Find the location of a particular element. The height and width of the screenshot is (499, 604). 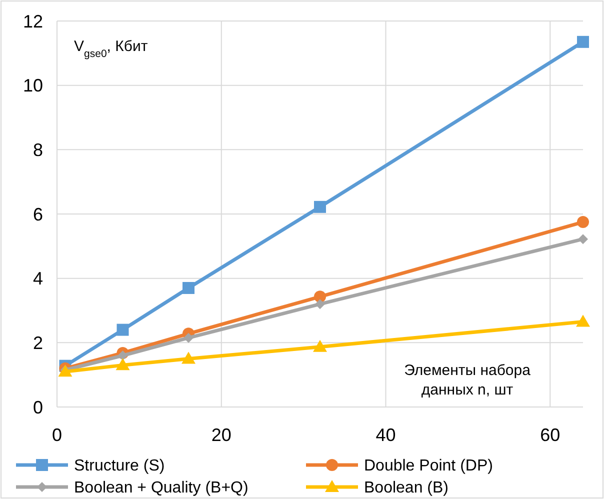

y-tick-label: 10 is located at coordinates (32, 86).